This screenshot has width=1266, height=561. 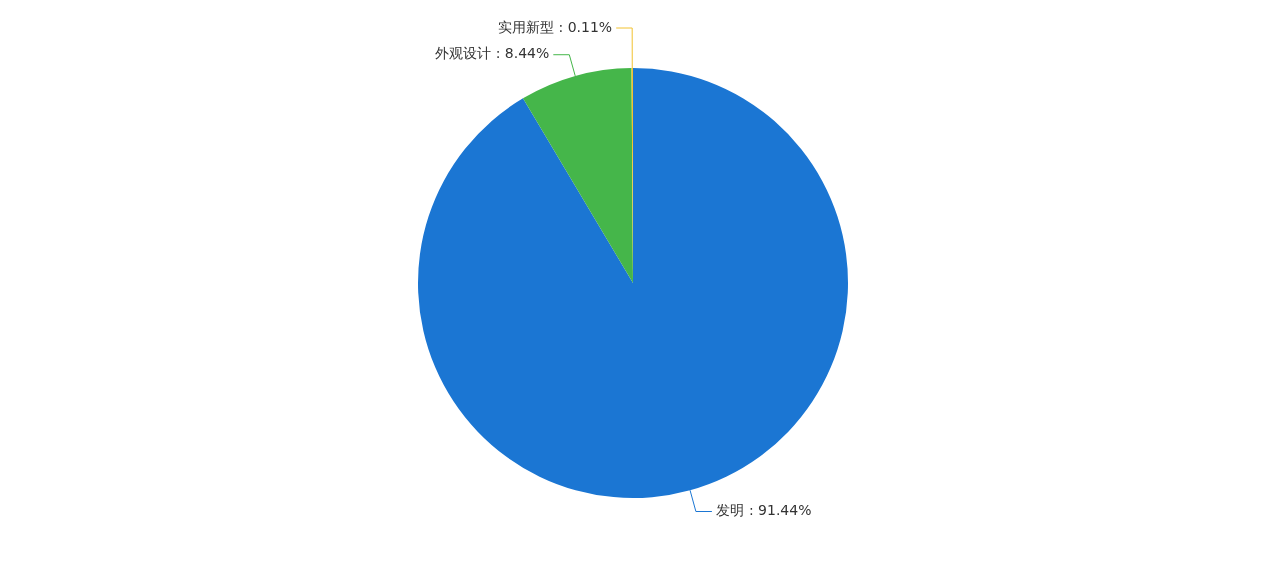 What do you see at coordinates (729, 510) in the screenshot?
I see `slice-label: 发明` at bounding box center [729, 510].